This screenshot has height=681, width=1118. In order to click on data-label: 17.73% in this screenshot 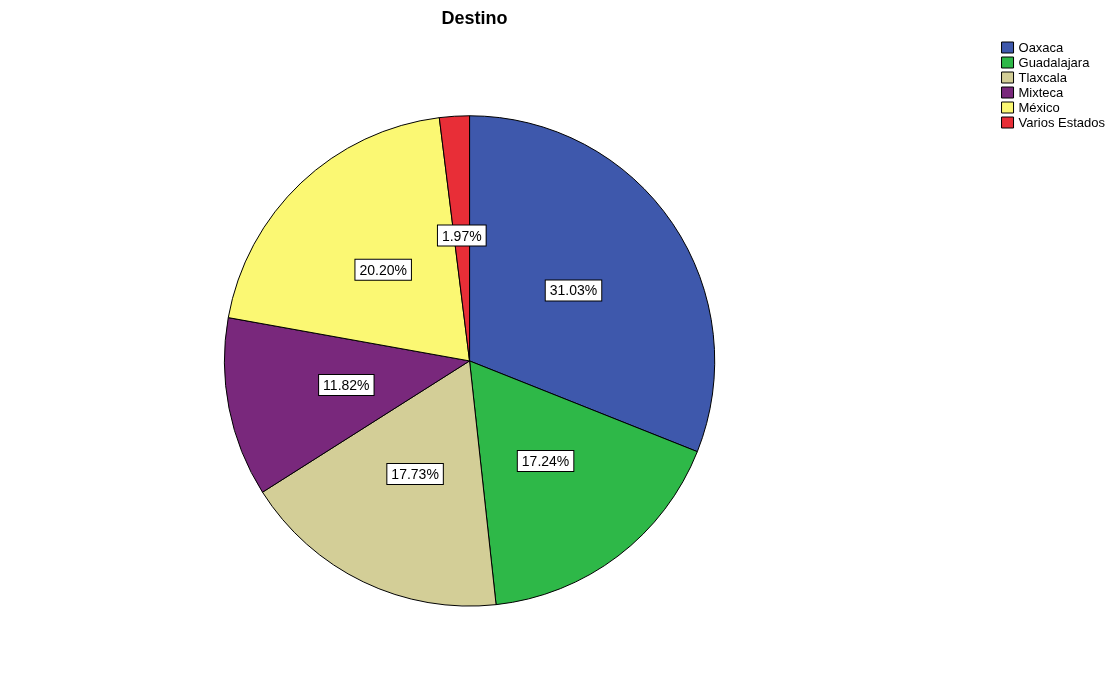, I will do `click(415, 474)`.